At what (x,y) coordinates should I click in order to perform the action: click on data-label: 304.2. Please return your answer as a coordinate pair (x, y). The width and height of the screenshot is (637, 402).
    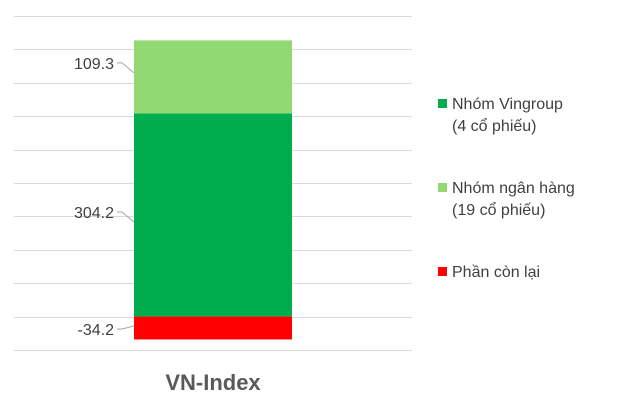
    Looking at the image, I should click on (94, 213).